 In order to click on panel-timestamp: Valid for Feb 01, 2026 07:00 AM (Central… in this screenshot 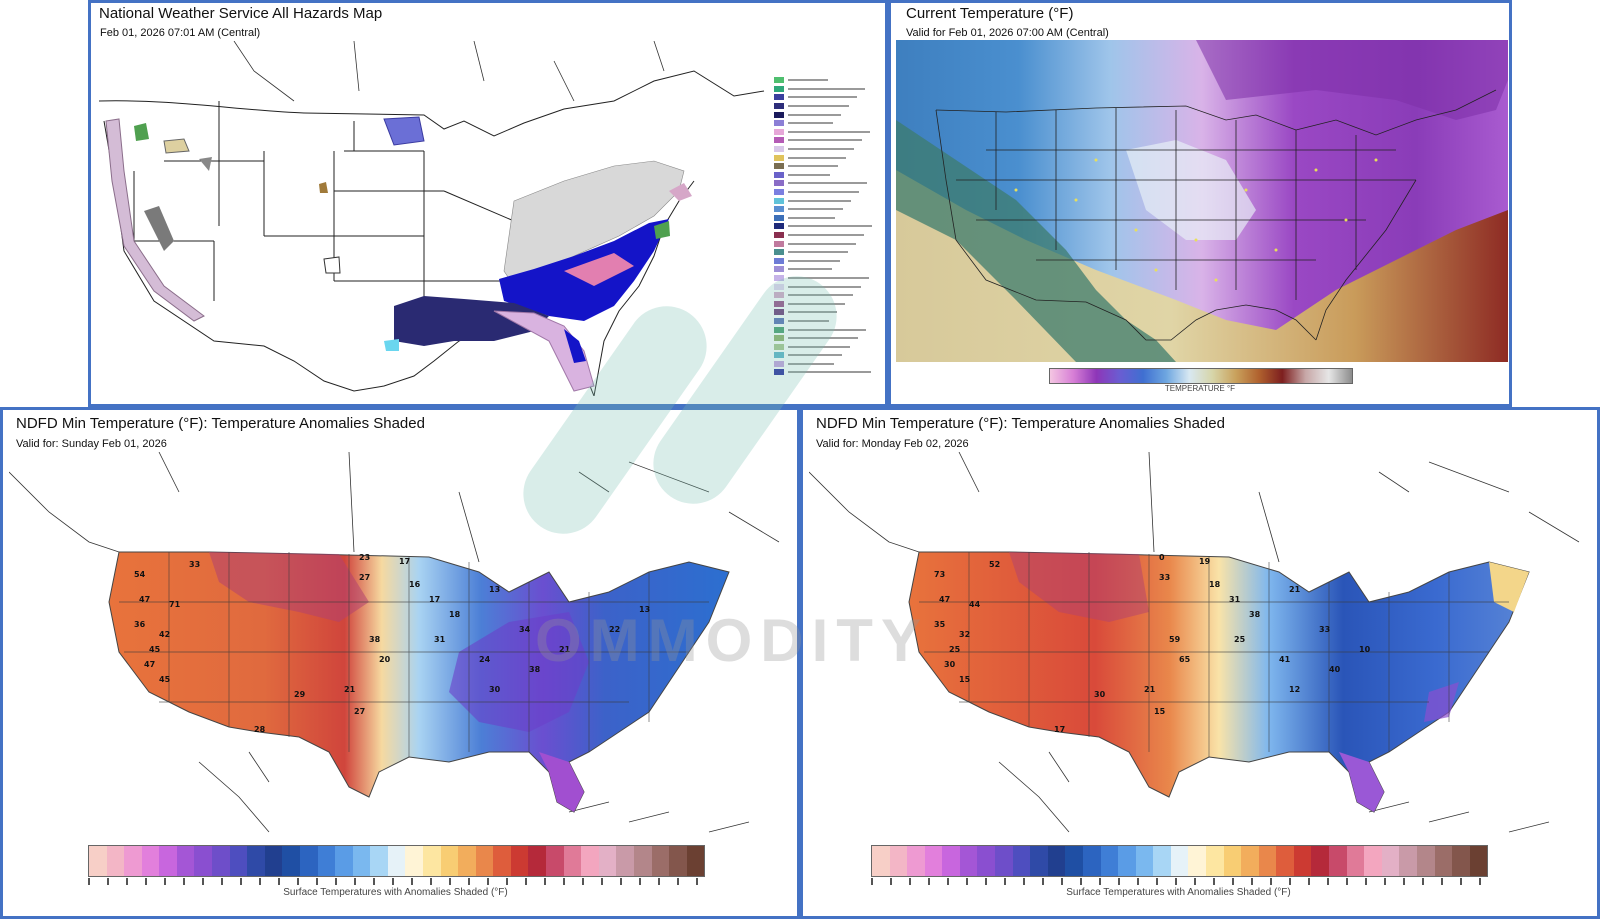, I will do `click(1007, 33)`.